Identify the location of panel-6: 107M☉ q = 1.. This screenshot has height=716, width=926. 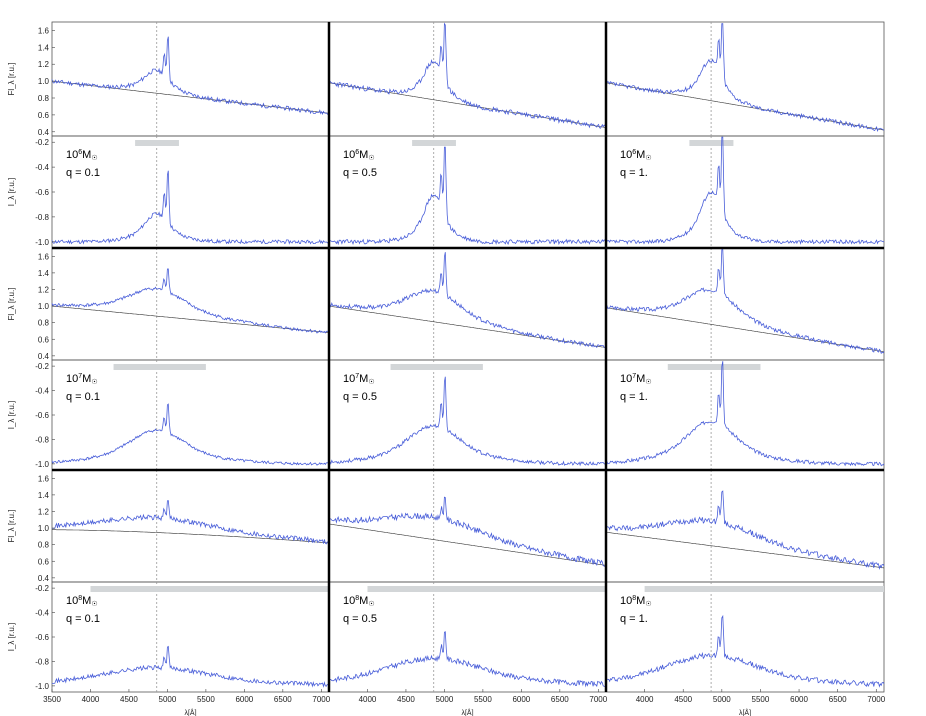
(745, 359).